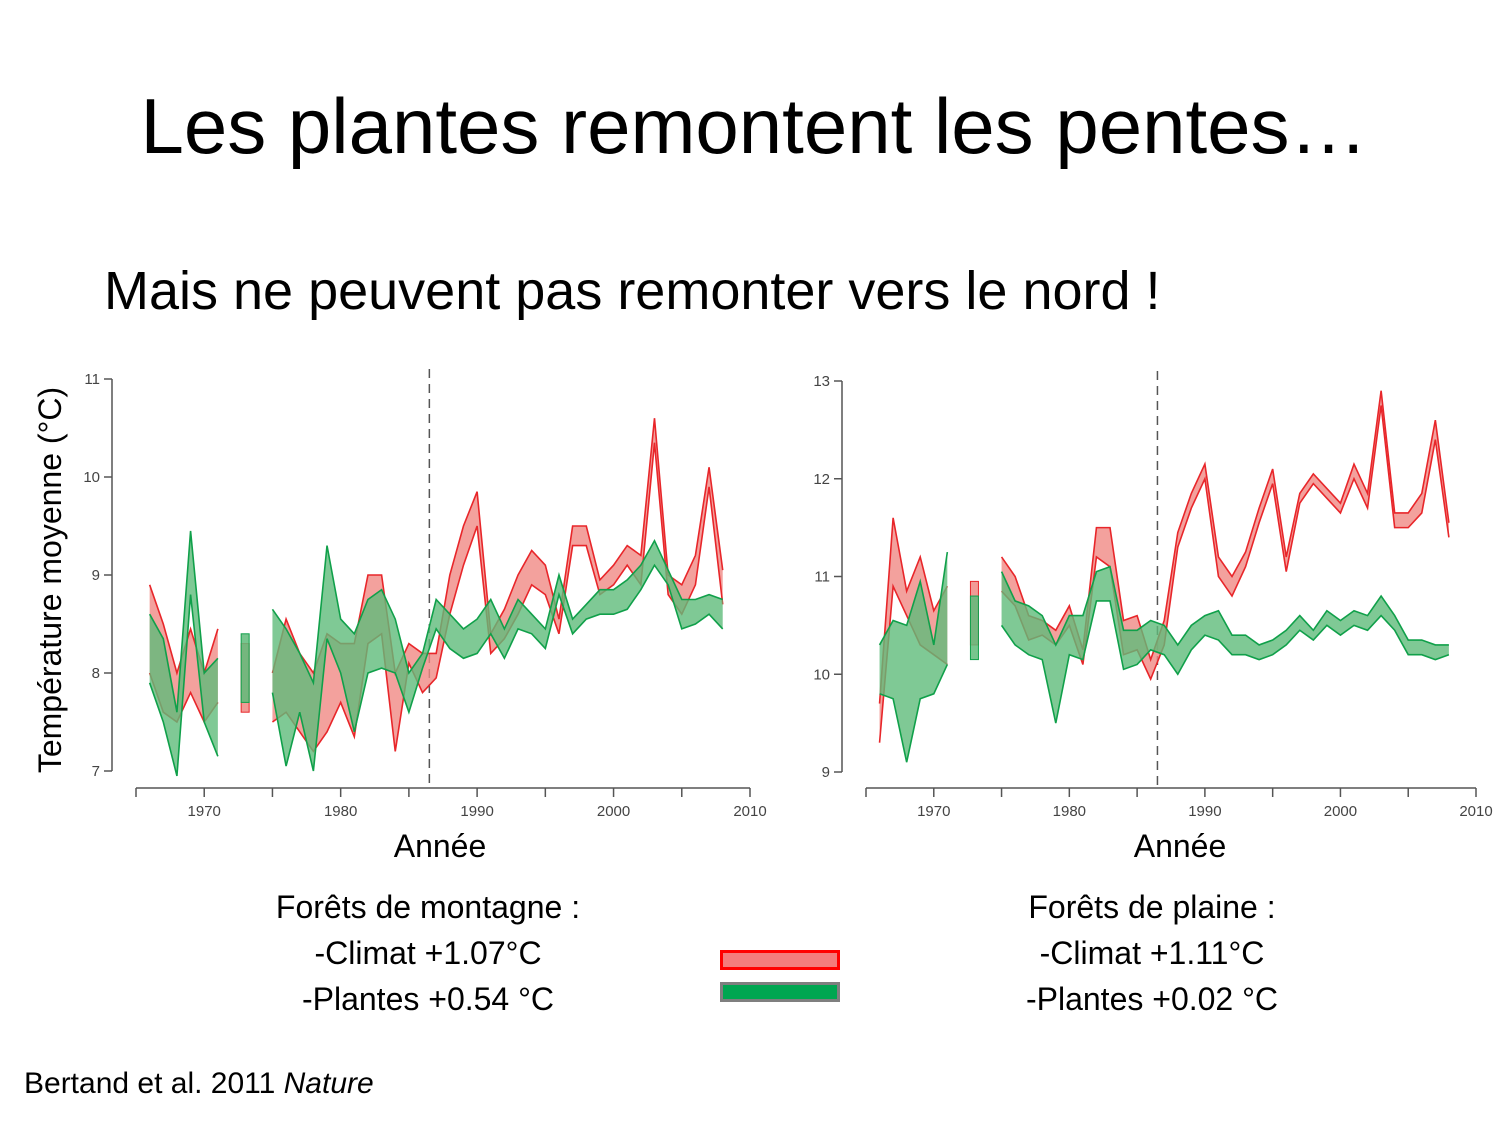  I want to click on panel-1-ytick-label: 12, so click(821, 479).